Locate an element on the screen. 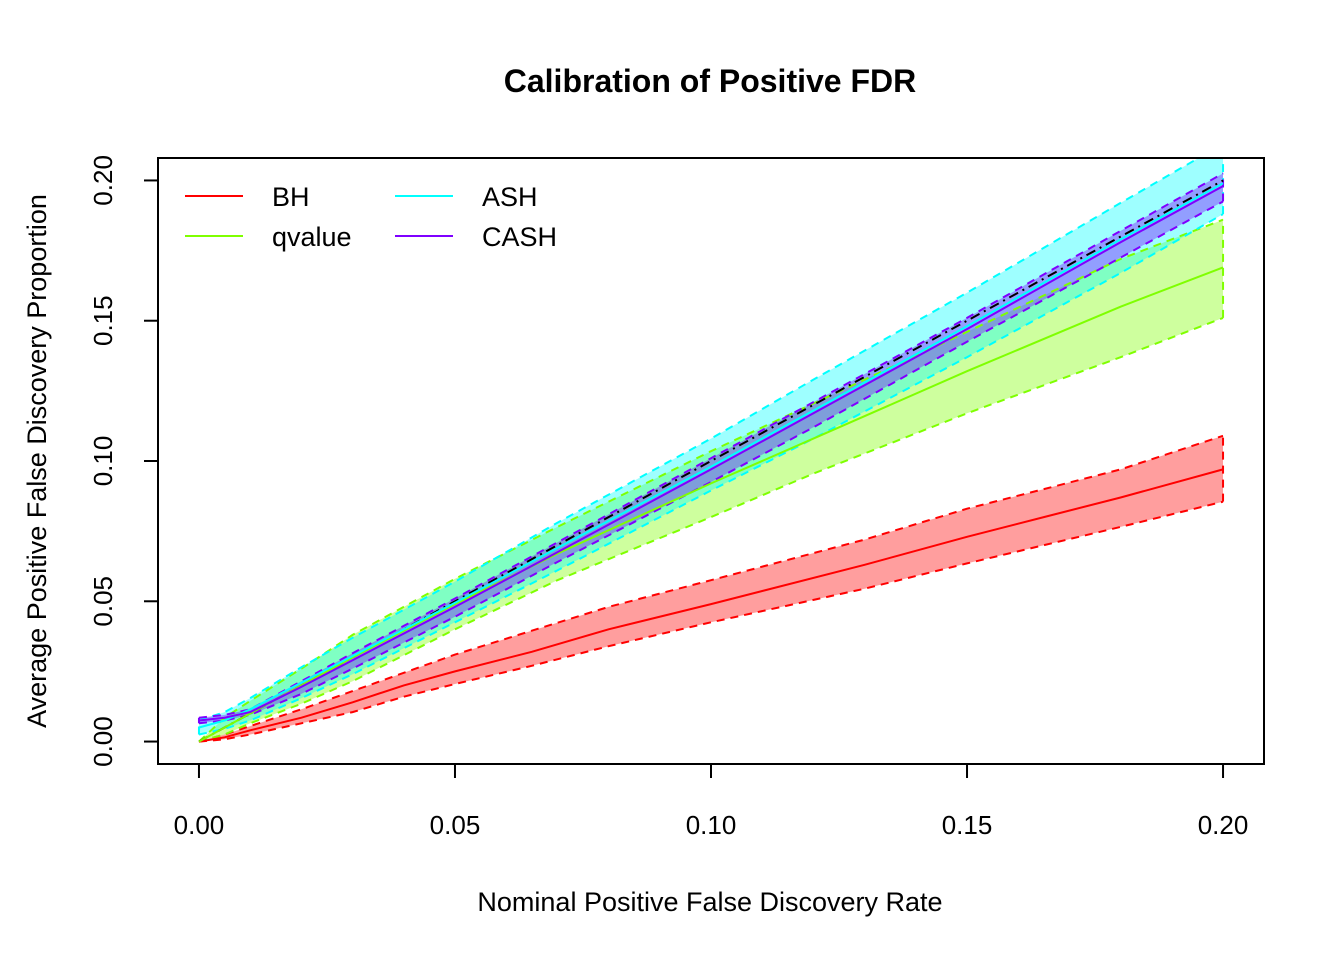  chart-title: Calibration of Positive FDR is located at coordinates (710, 81).